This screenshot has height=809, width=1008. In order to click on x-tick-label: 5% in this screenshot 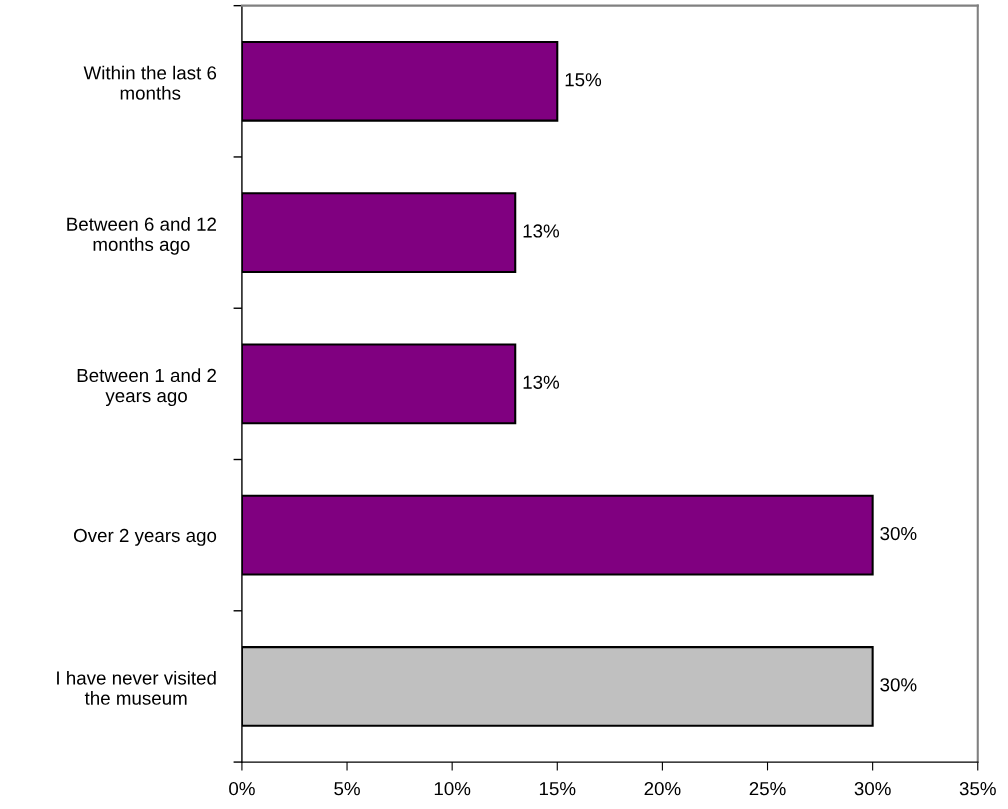, I will do `click(347, 789)`.